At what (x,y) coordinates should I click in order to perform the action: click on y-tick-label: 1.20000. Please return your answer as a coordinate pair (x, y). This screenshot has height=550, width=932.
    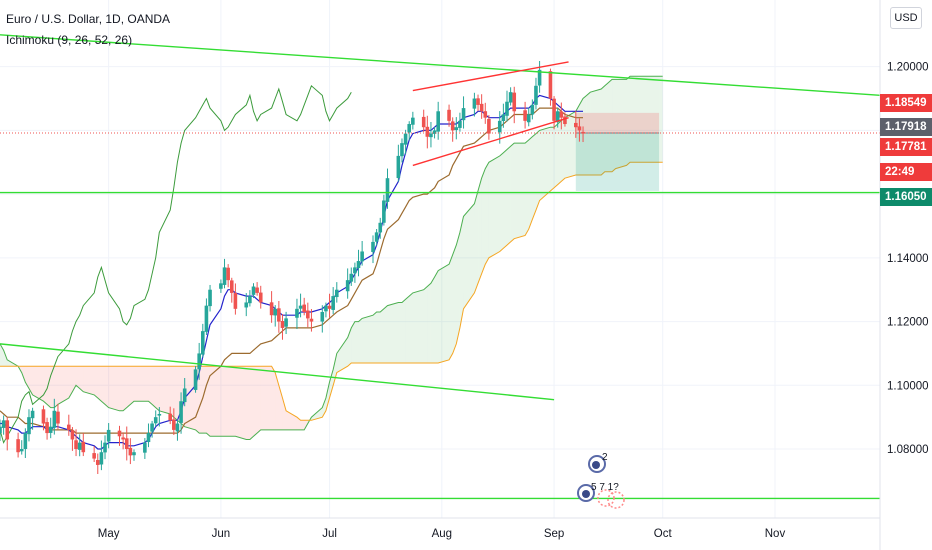
    Looking at the image, I should click on (908, 68).